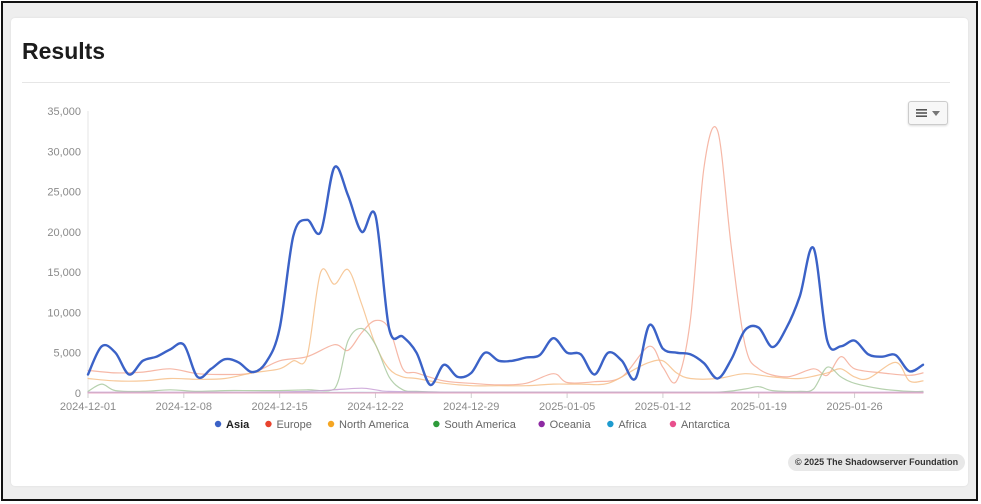  Describe the element at coordinates (78, 394) in the screenshot. I see `y-tick-label: 0` at that location.